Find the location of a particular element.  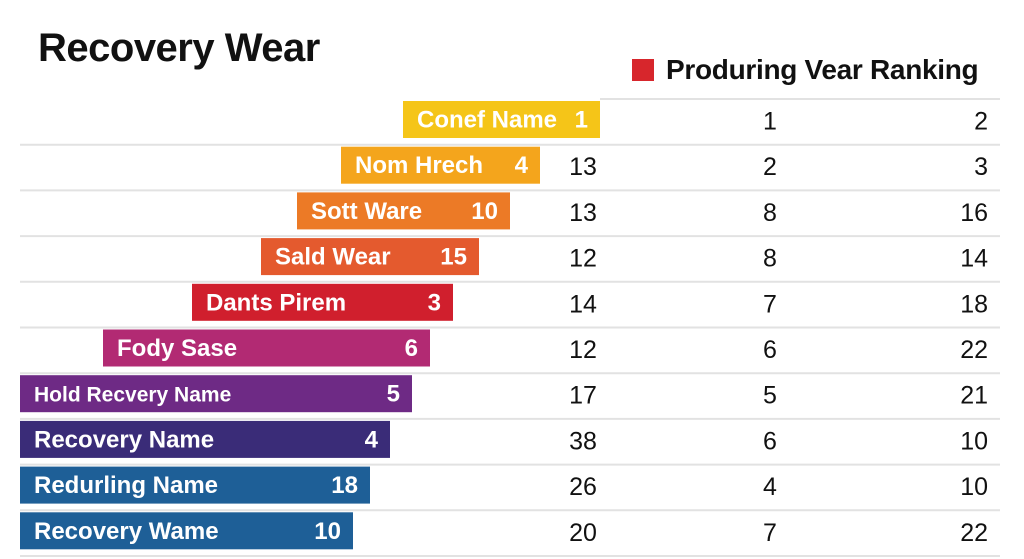

table-cell: 1 is located at coordinates (770, 122).